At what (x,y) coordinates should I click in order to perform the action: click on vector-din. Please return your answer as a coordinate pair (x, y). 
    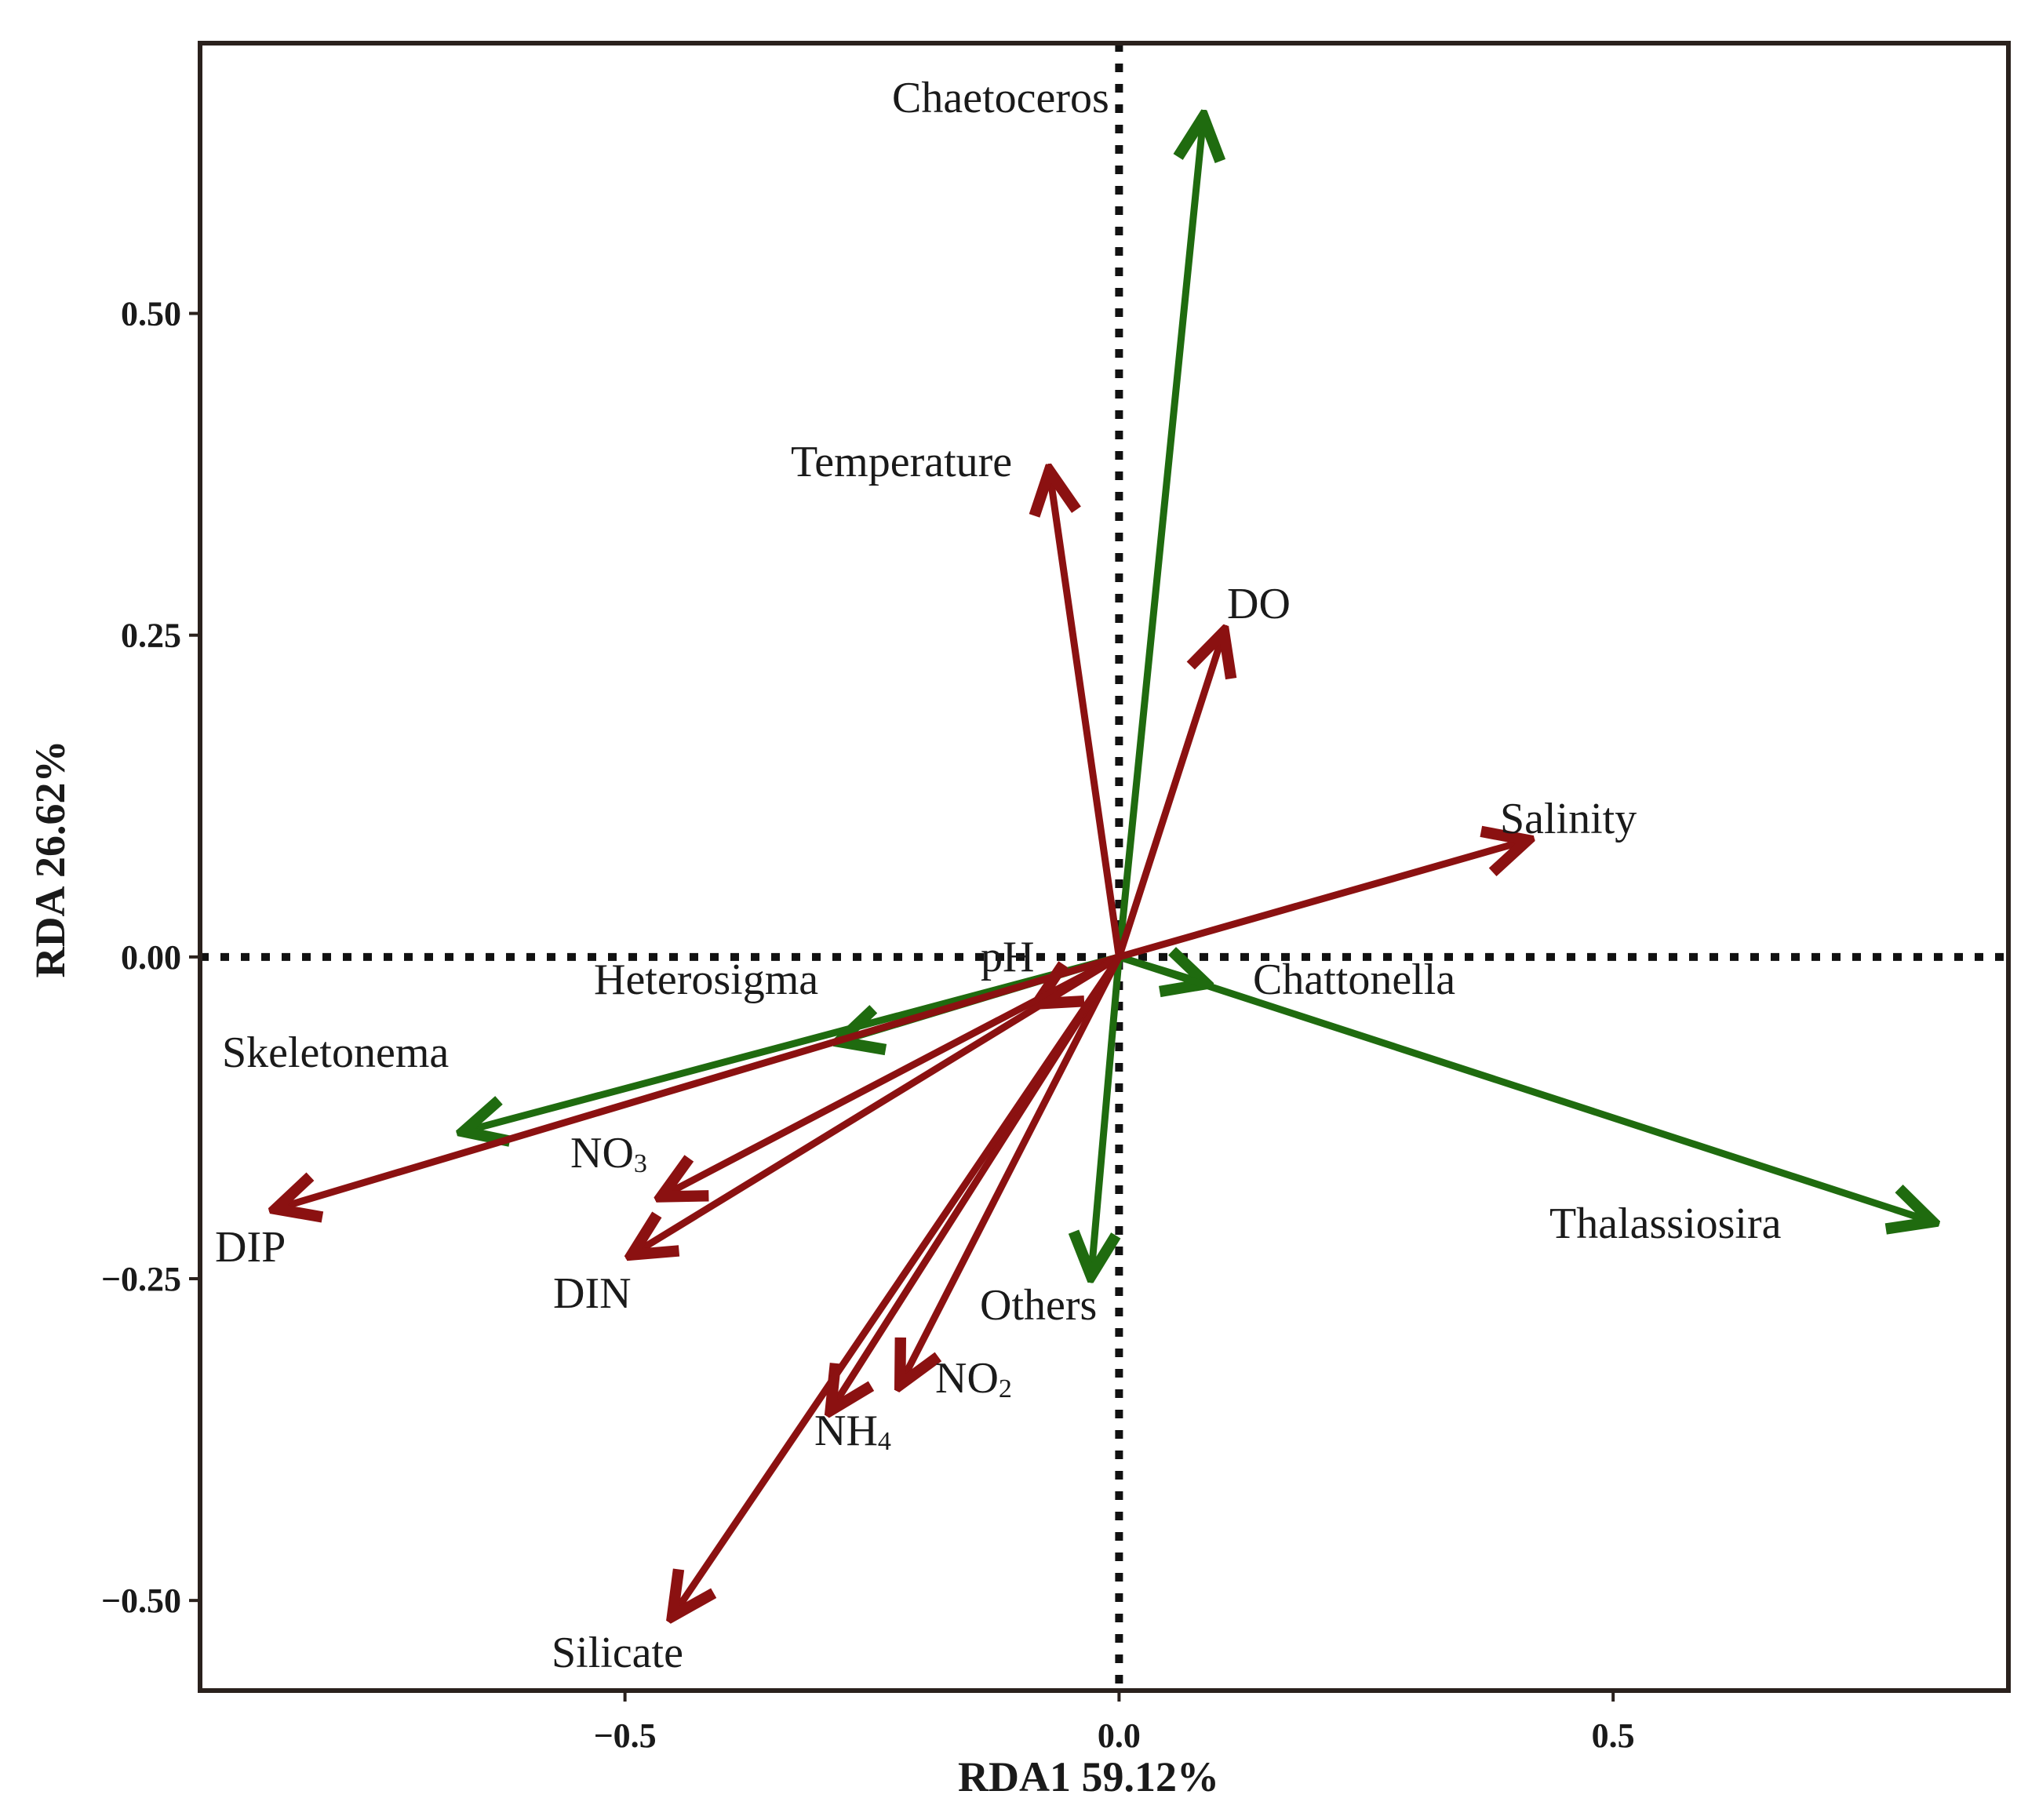
    Looking at the image, I should click on (878, 1103).